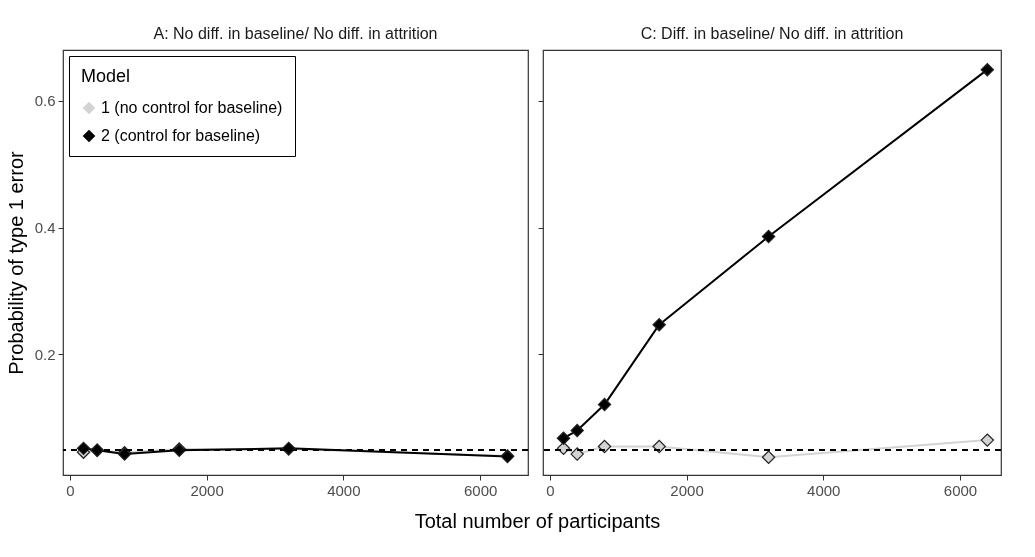 The width and height of the screenshot is (1035, 557). What do you see at coordinates (106, 76) in the screenshot?
I see `legend-title: Model` at bounding box center [106, 76].